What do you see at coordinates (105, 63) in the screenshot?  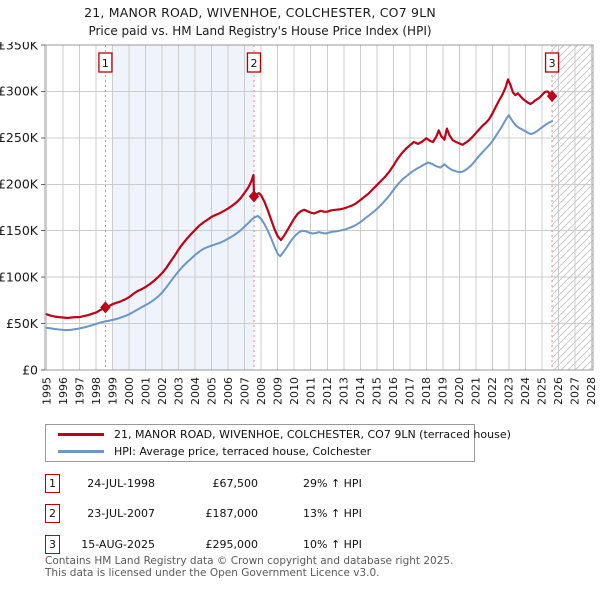 I see `svg-text: 1` at bounding box center [105, 63].